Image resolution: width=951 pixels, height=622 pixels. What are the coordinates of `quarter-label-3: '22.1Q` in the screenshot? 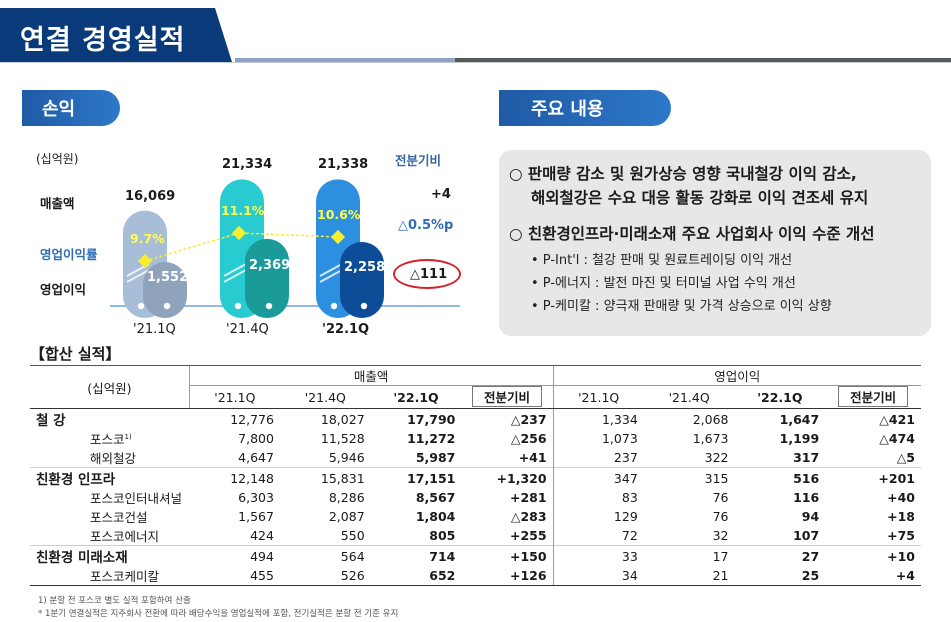 It's located at (346, 329).